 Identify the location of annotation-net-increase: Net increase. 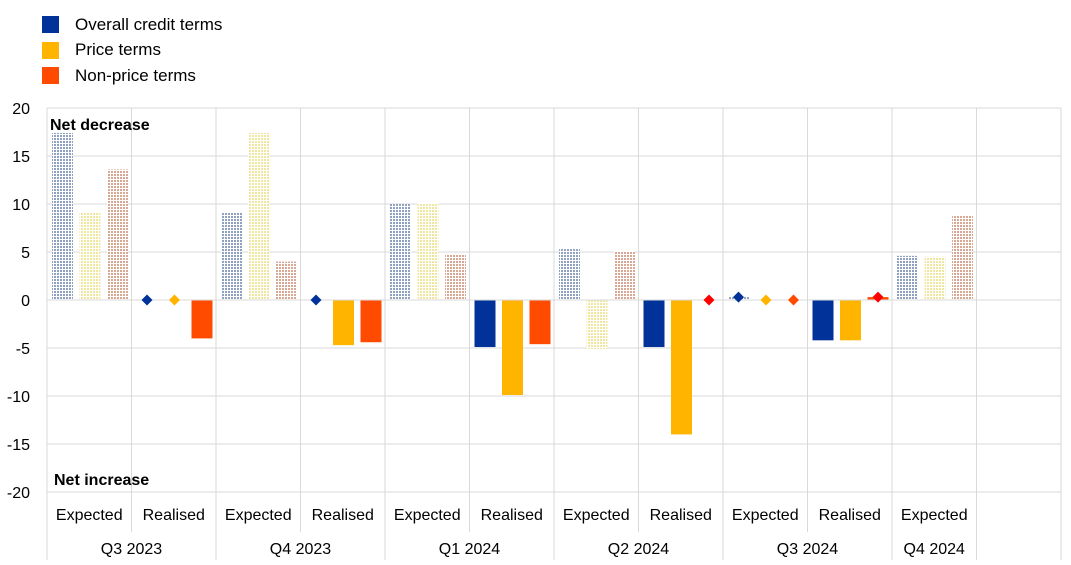
(101, 480).